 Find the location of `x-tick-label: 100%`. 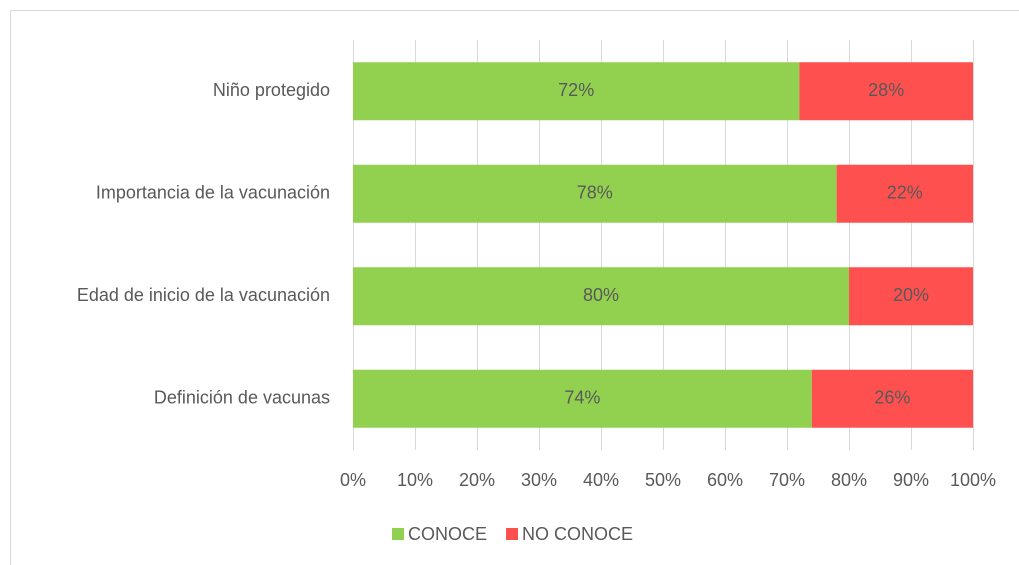

x-tick-label: 100% is located at coordinates (973, 480).